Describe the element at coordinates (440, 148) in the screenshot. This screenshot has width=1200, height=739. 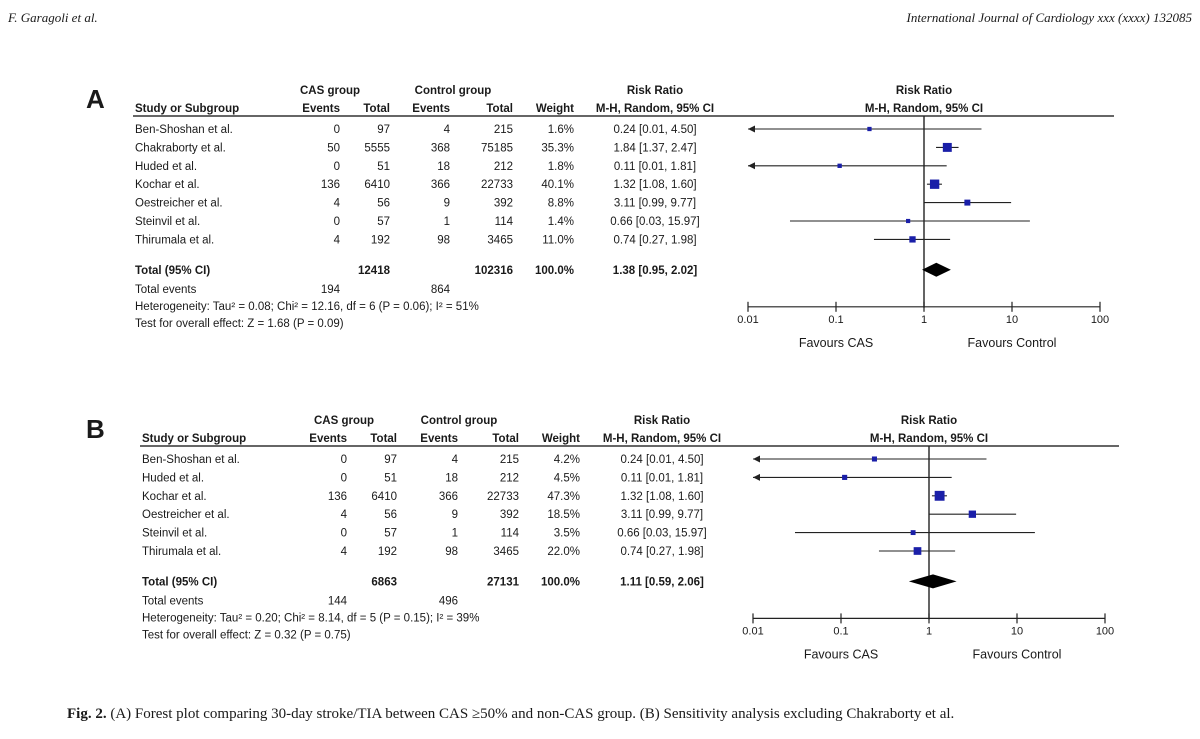
I see `ctrl-events-cell: 368` at that location.